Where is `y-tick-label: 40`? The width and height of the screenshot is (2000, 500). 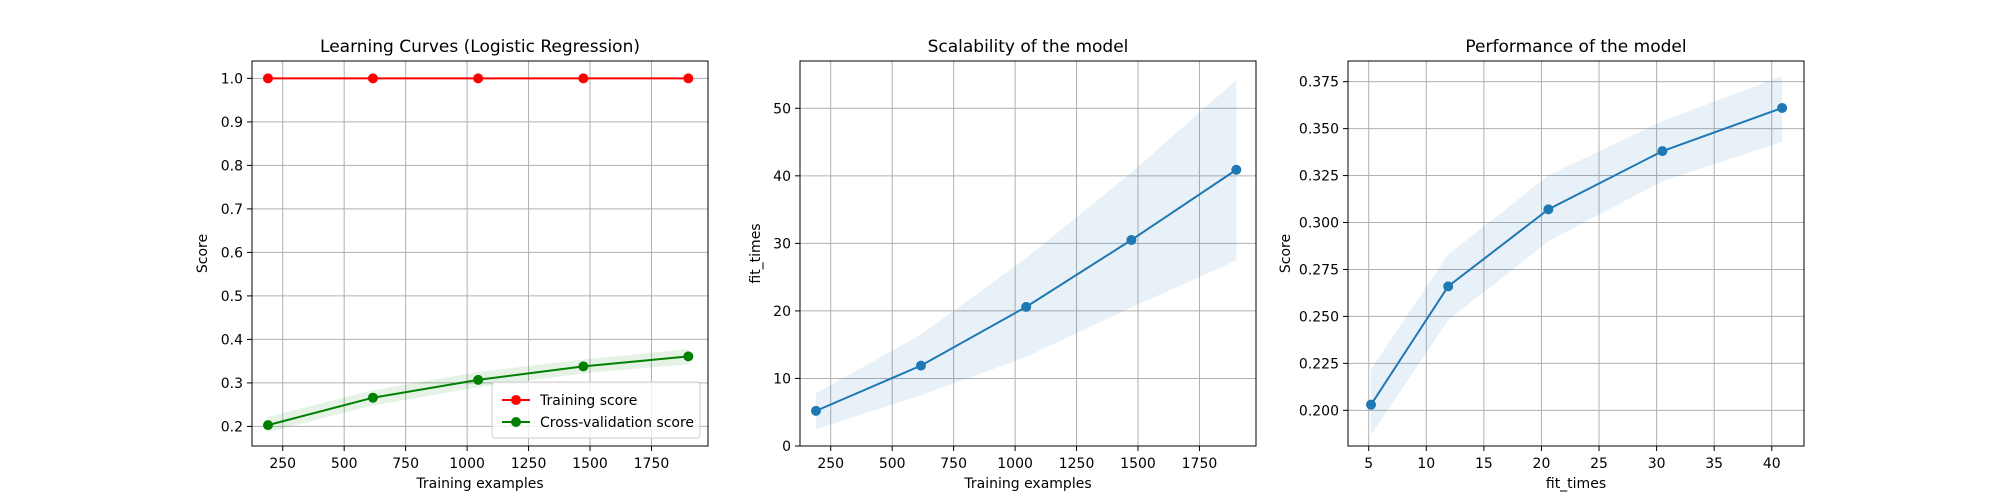
y-tick-label: 40 is located at coordinates (782, 177).